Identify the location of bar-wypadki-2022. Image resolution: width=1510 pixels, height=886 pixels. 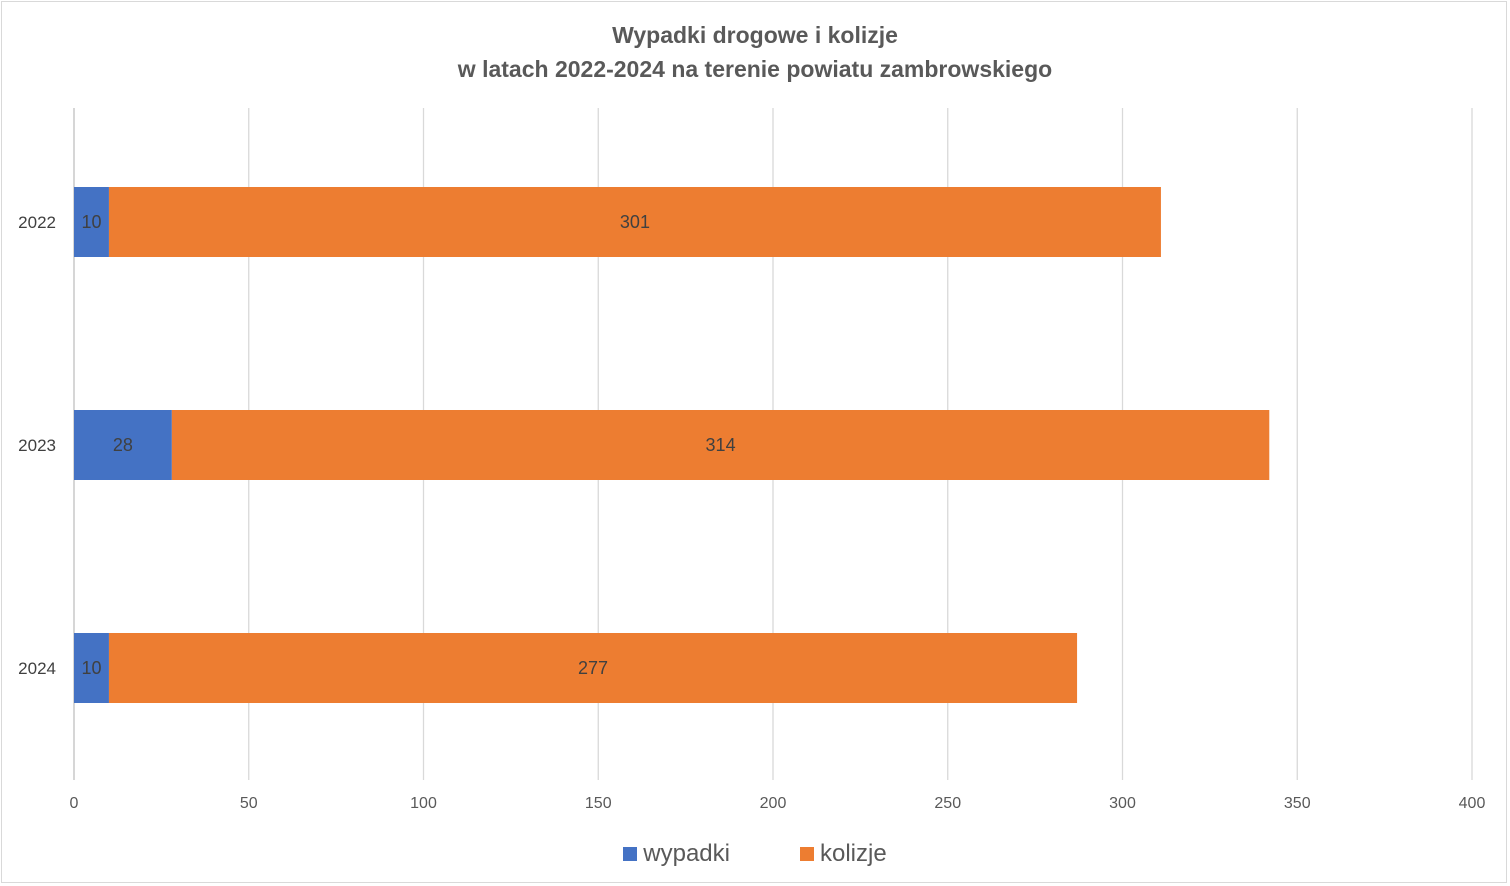
(91, 222).